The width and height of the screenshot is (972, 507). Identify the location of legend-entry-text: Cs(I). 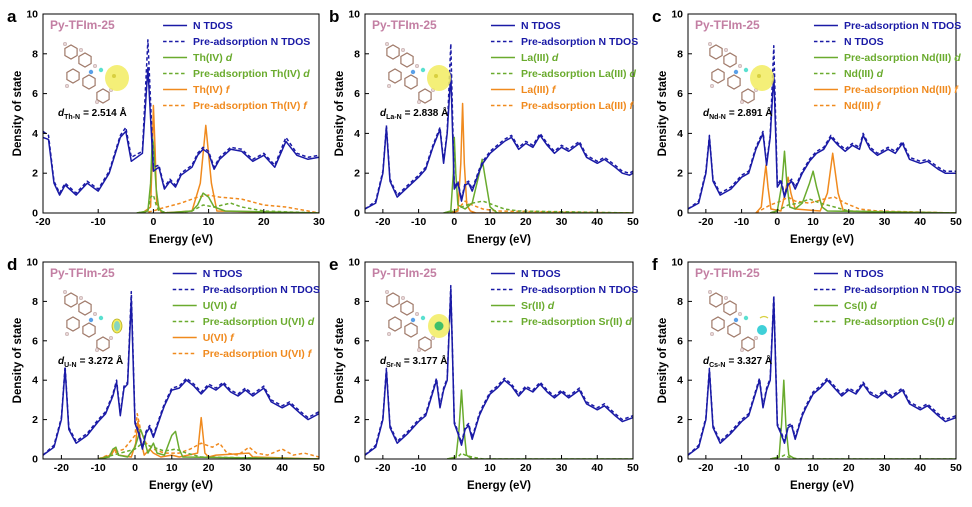
(857, 306).